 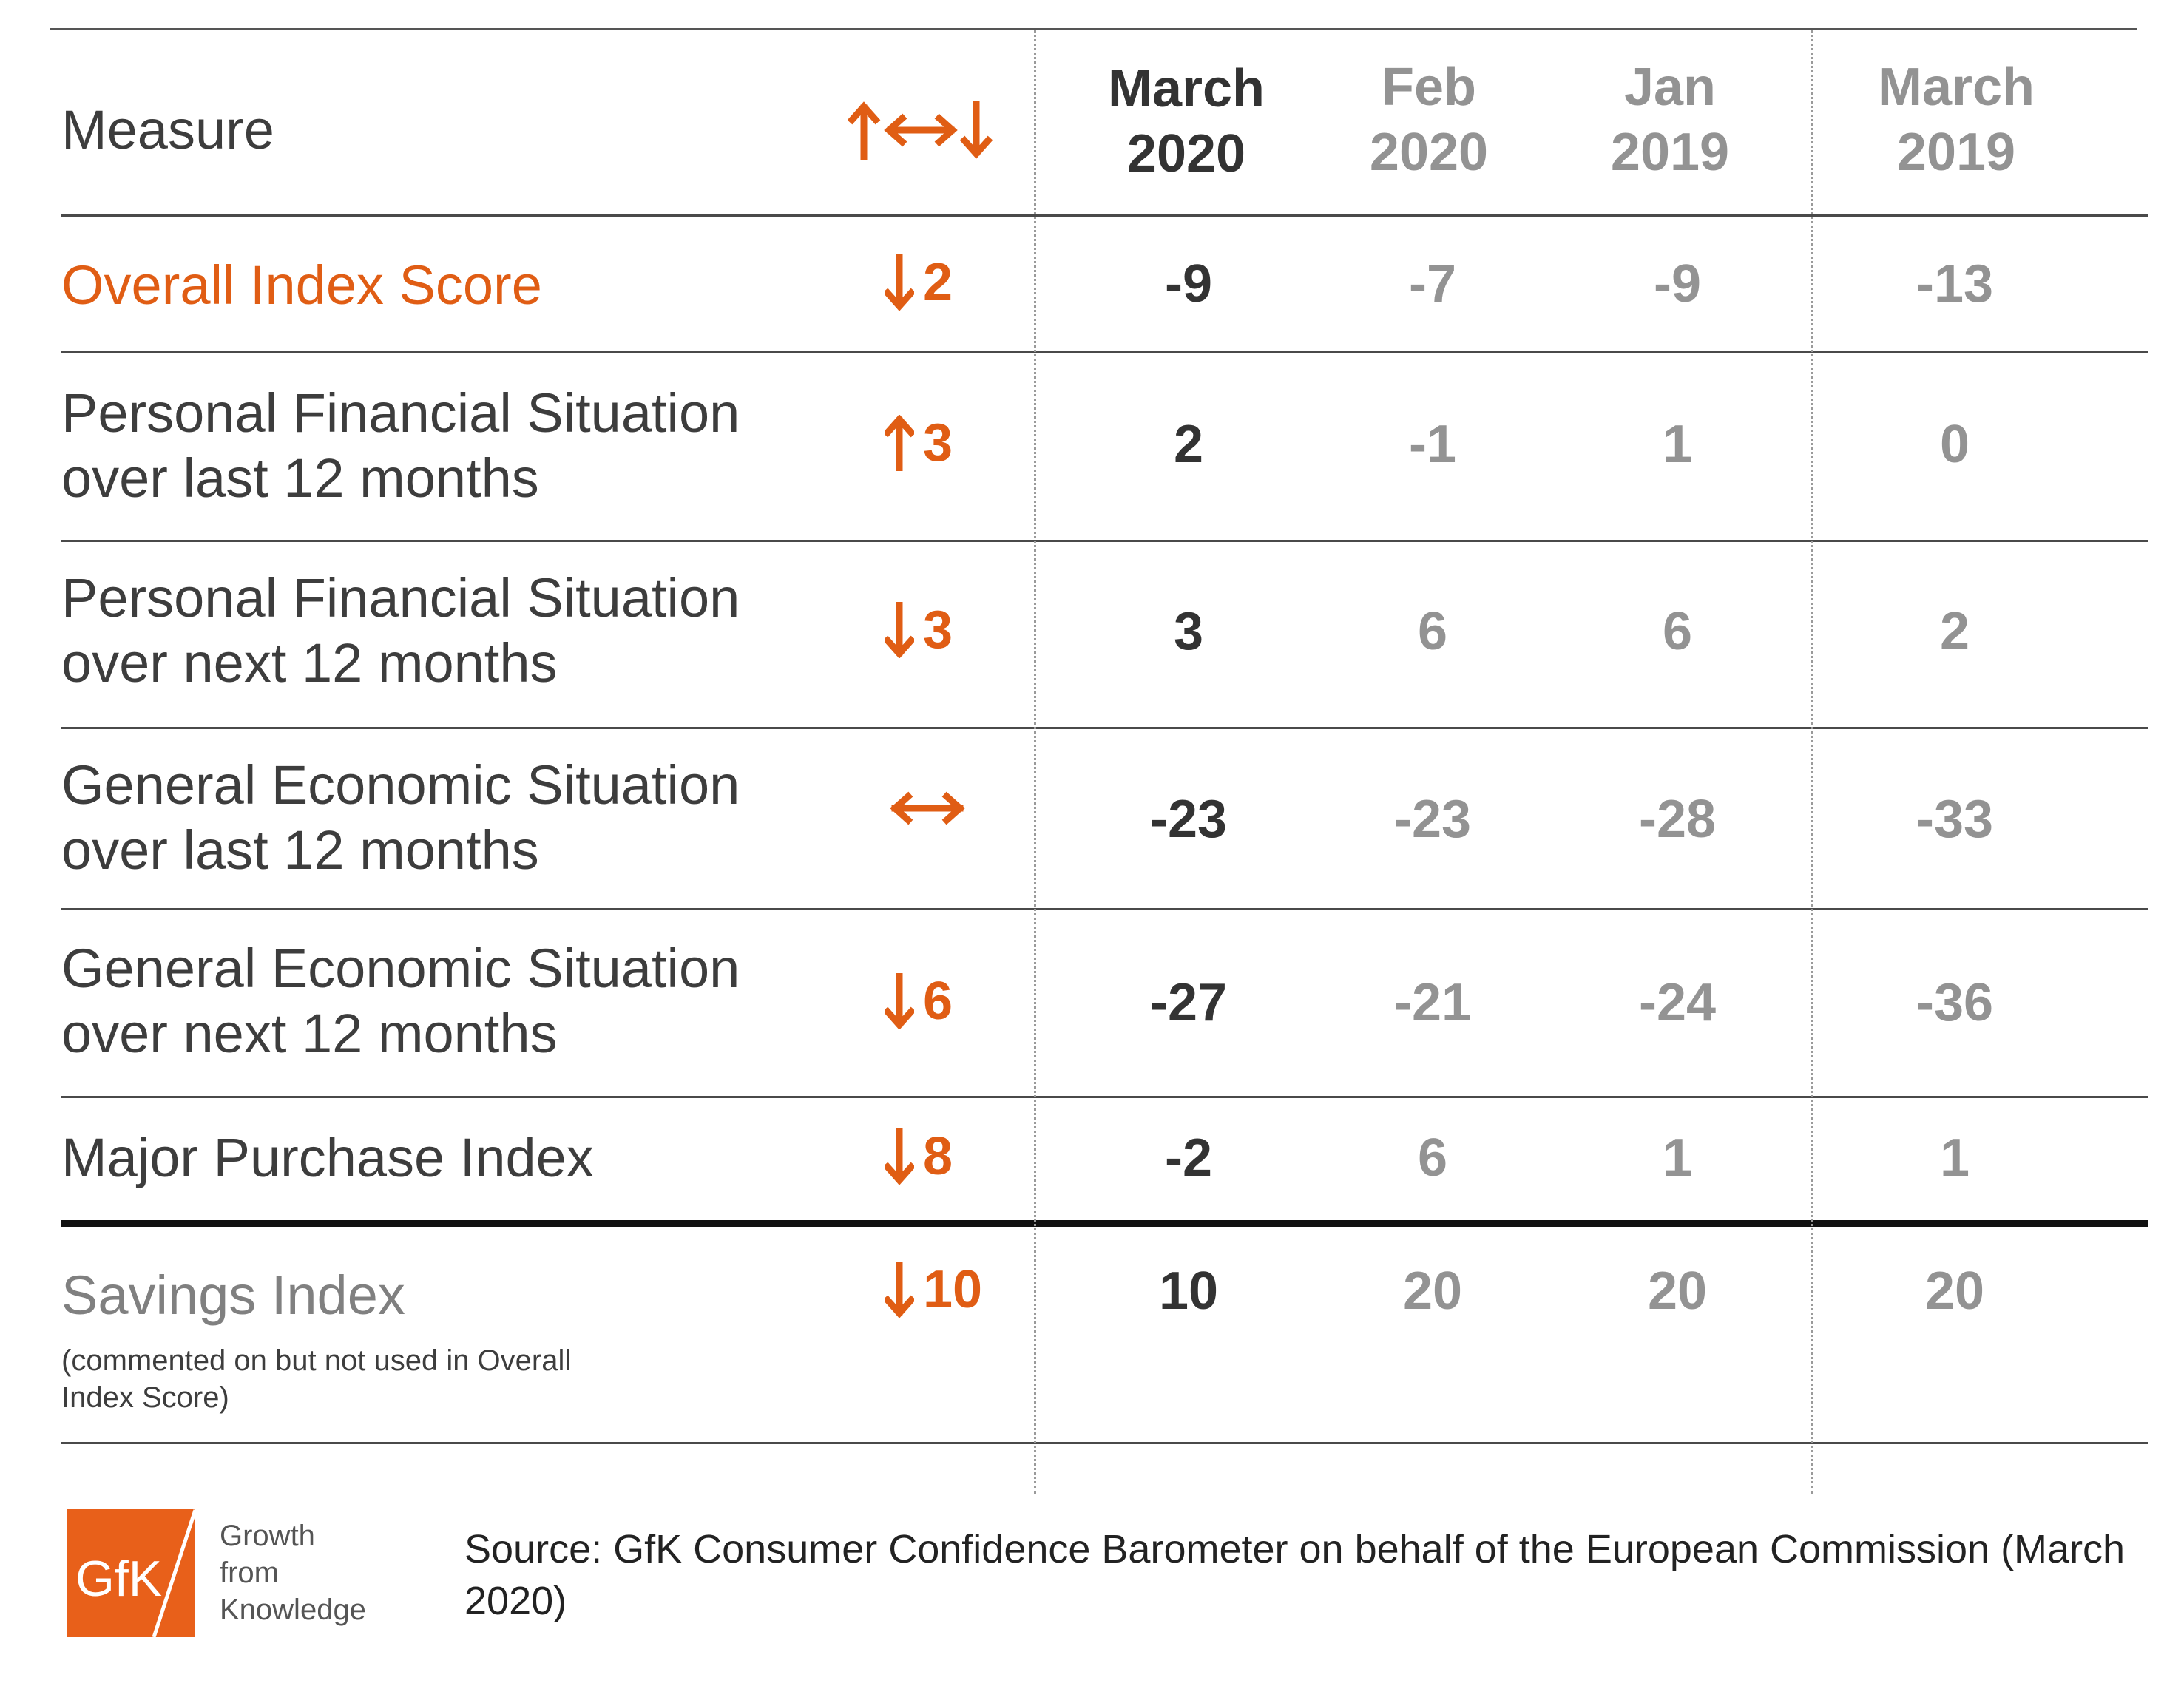 What do you see at coordinates (119, 1579) in the screenshot?
I see `svg-text: GfK` at bounding box center [119, 1579].